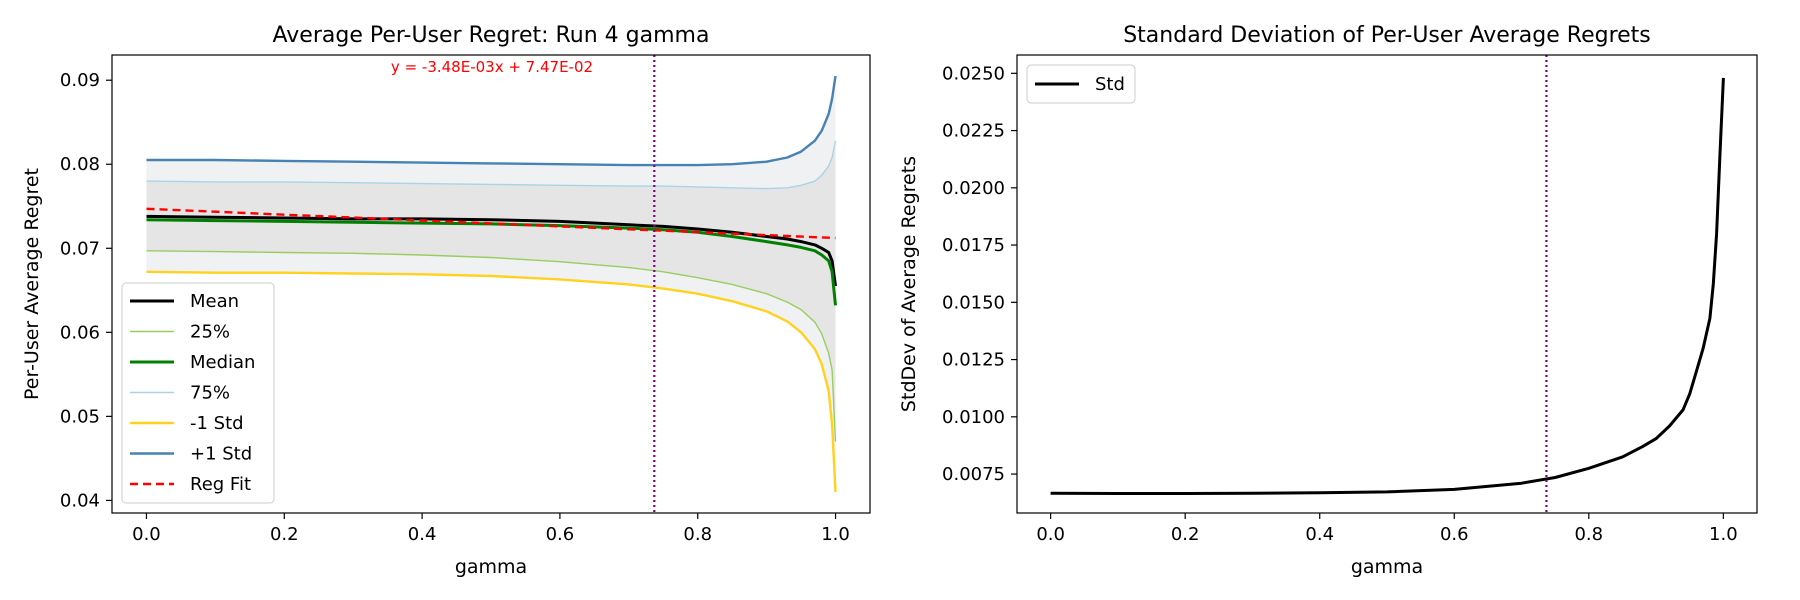 Image resolution: width=1800 pixels, height=600 pixels. Describe the element at coordinates (491, 250) in the screenshot. I see `series-line-mean` at that location.